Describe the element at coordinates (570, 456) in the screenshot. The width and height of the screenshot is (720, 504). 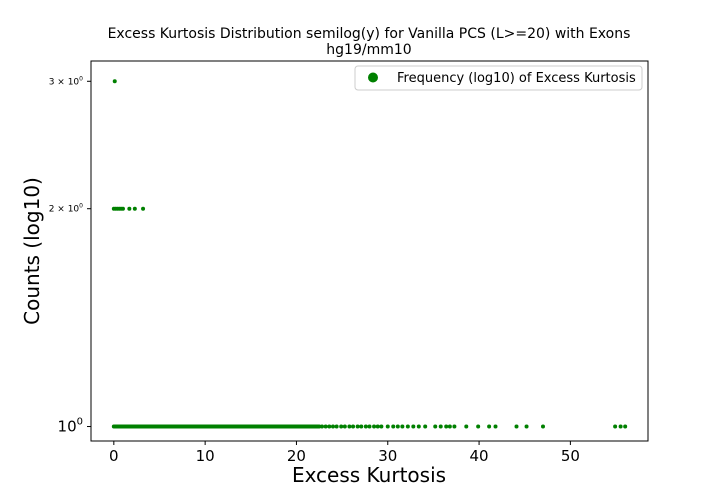
I see `x-tick-label: 50` at that location.